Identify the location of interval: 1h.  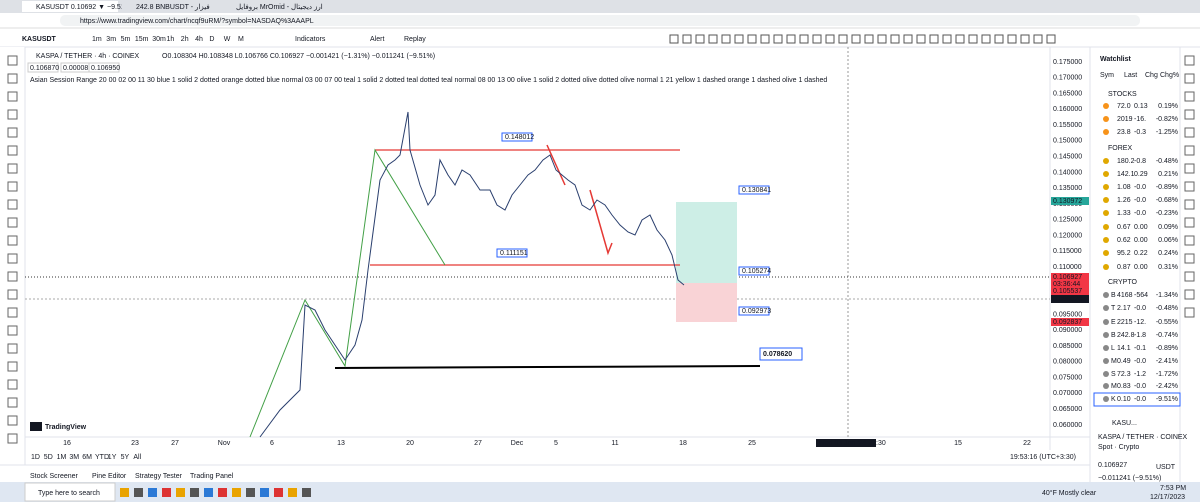
(171, 39).